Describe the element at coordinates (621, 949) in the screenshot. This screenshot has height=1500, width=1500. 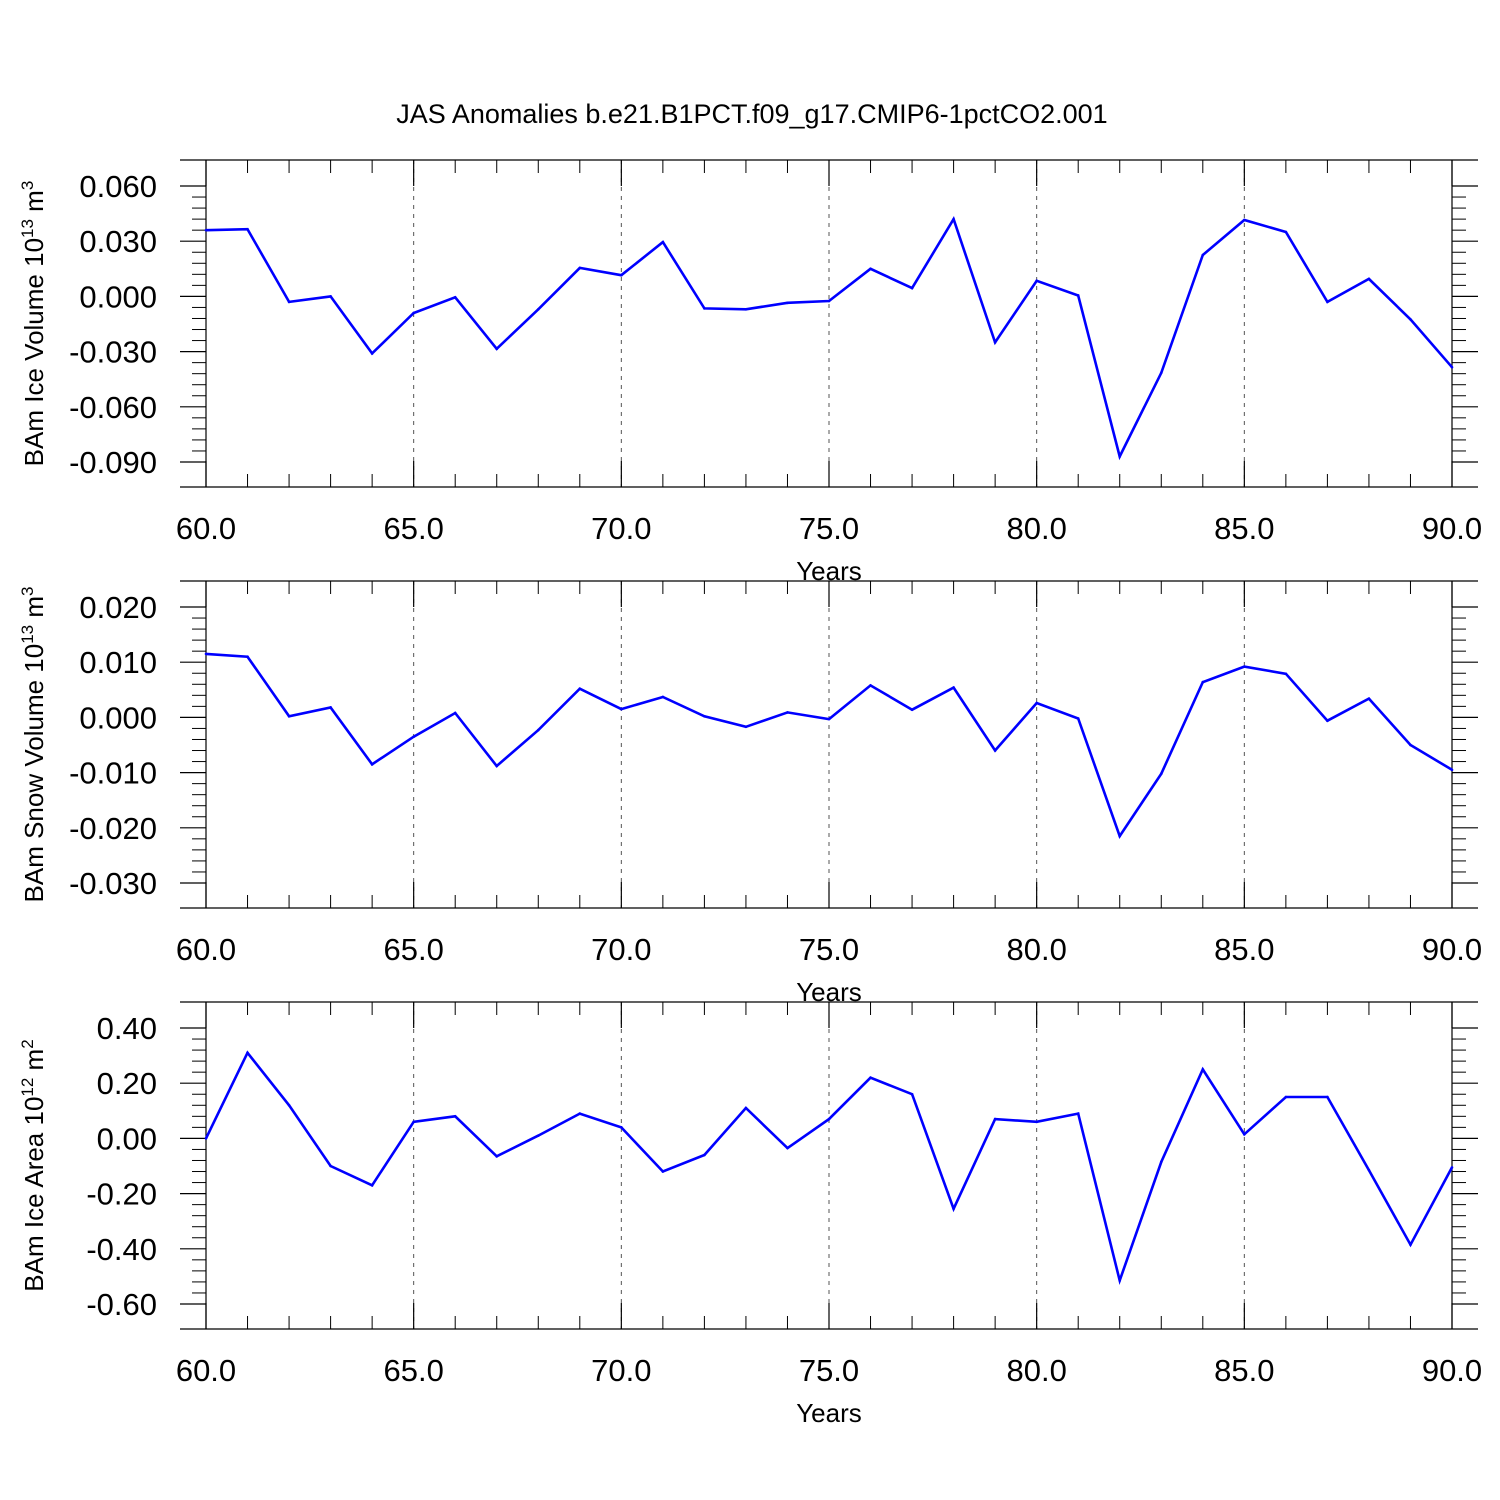
I see `x-tick-label: 70.0` at that location.